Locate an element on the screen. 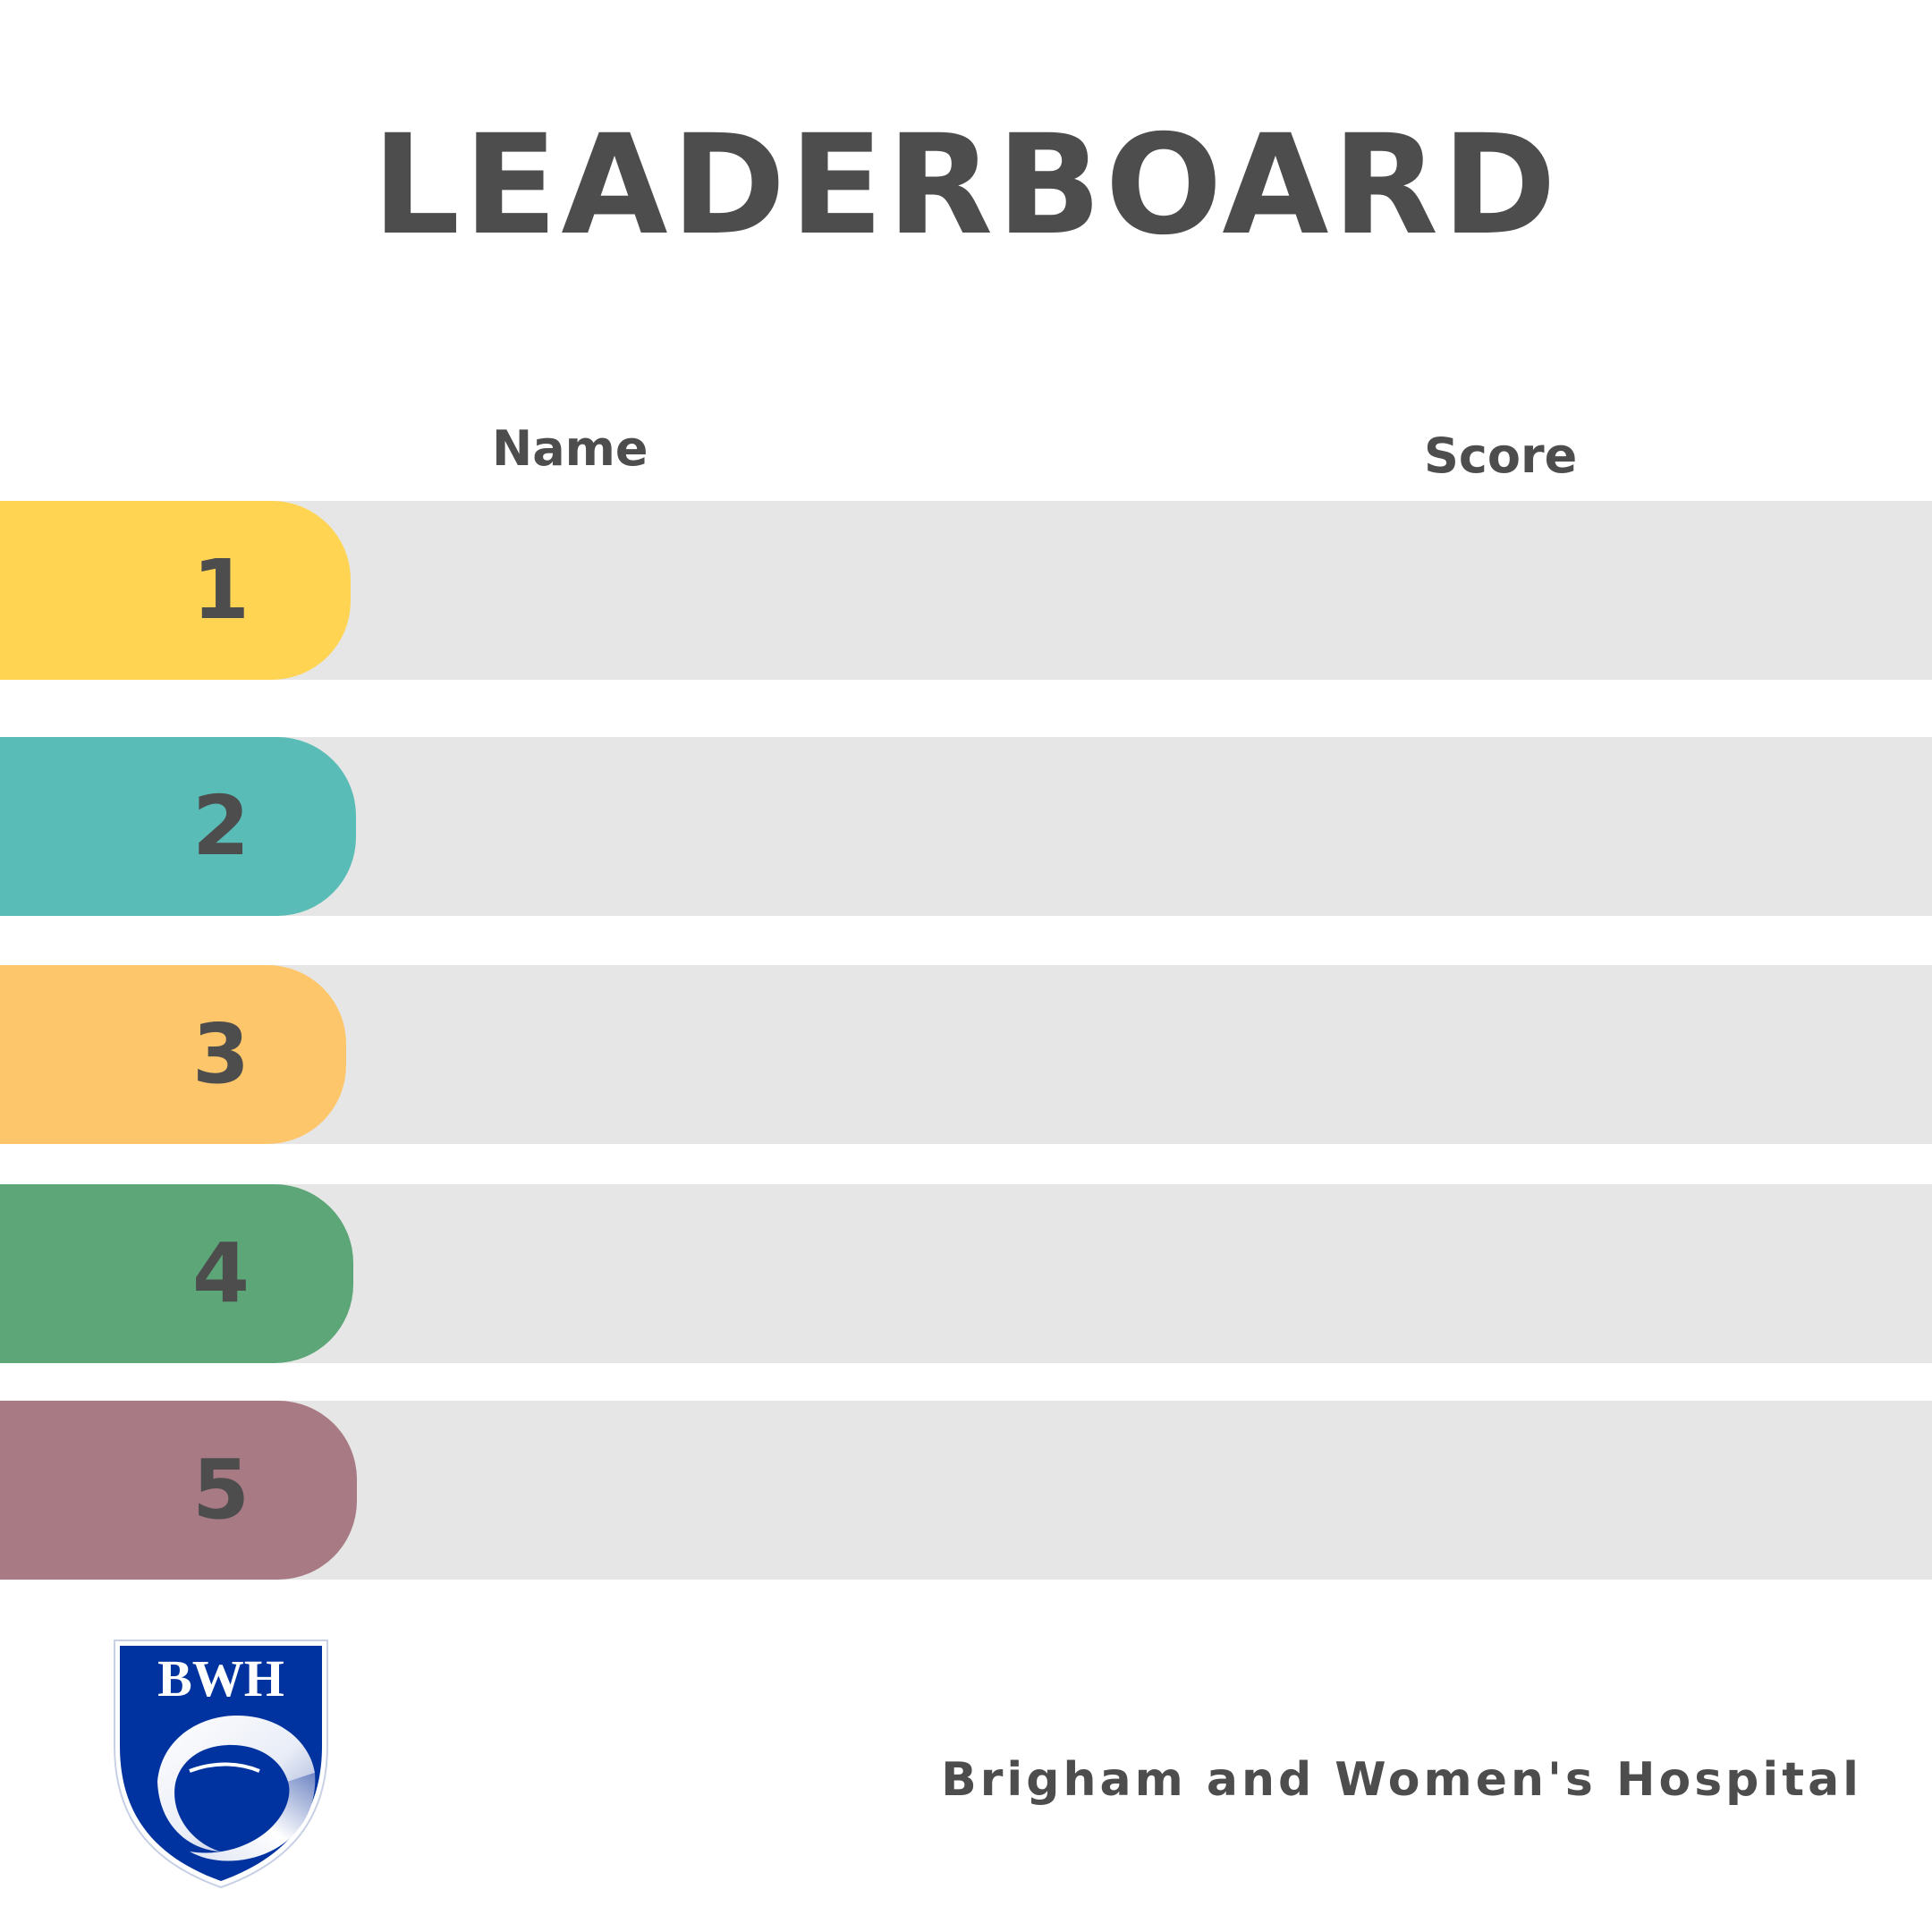  leaderboard-row-1: 1 is located at coordinates (966, 590).